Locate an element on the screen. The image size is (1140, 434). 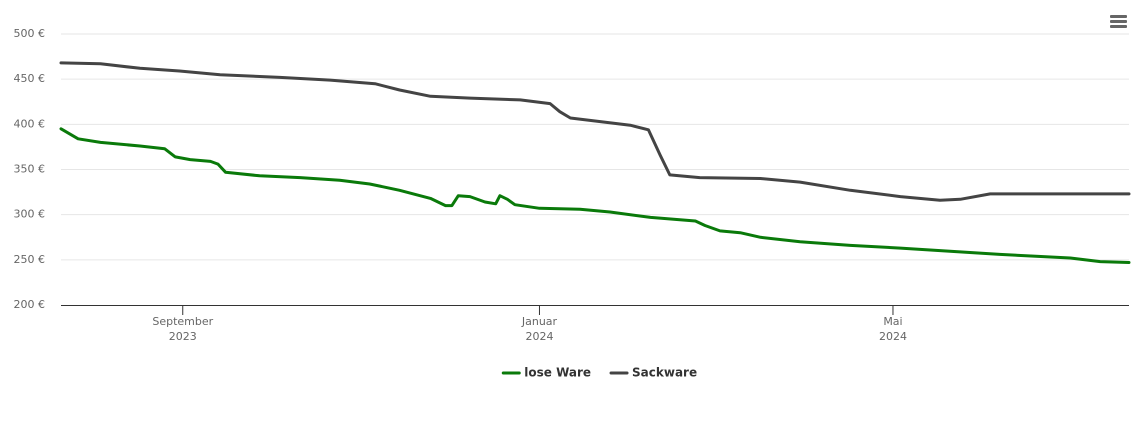
legend: lose Ware Sackware is located at coordinates (599, 373).